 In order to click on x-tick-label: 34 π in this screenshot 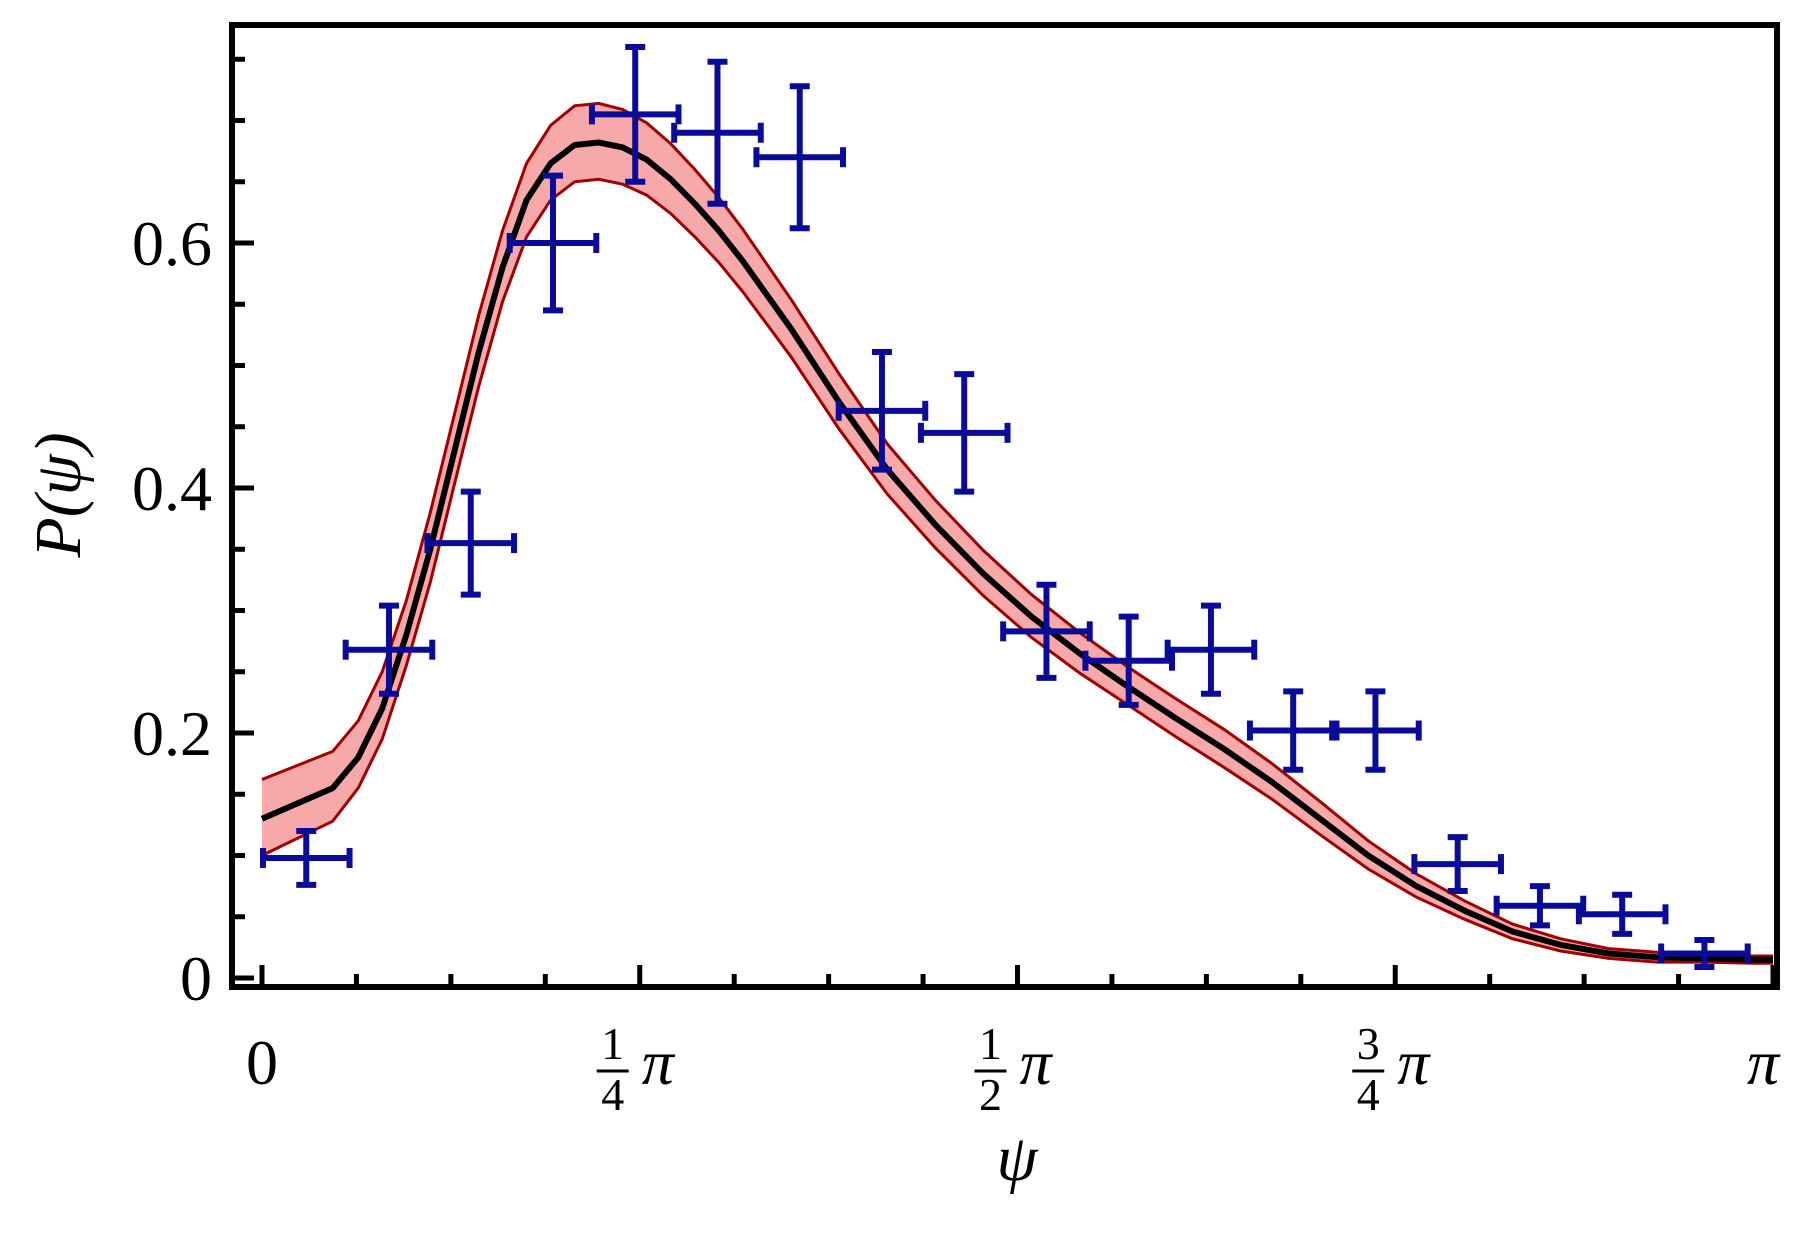, I will do `click(1391, 1069)`.